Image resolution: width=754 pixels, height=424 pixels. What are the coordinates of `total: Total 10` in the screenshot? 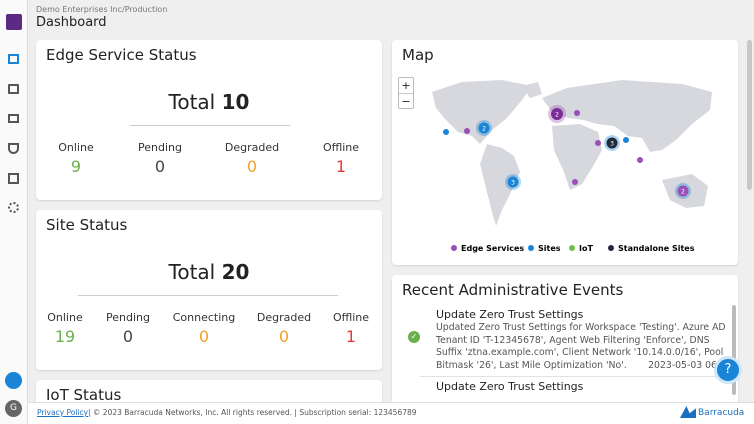 It's located at (209, 102).